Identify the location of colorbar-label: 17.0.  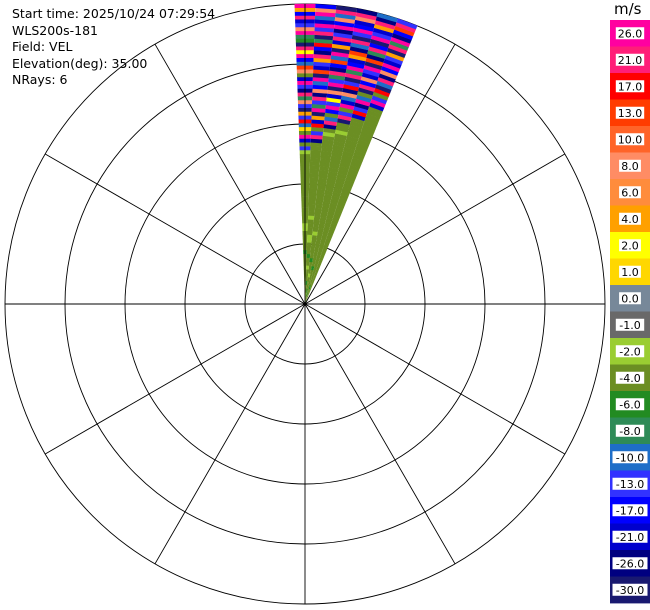
(630, 86).